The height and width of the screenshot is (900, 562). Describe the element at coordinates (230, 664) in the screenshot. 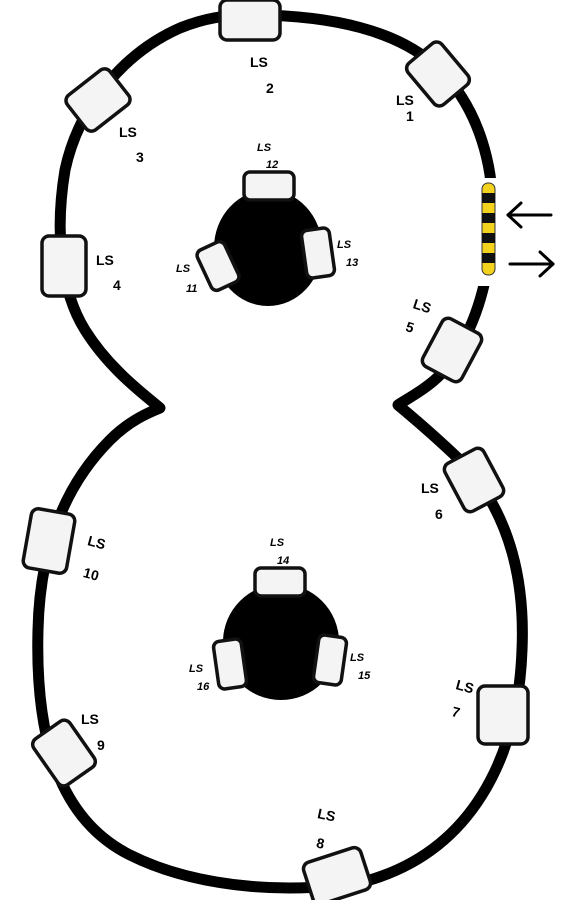

I see `sensor-16-box` at that location.